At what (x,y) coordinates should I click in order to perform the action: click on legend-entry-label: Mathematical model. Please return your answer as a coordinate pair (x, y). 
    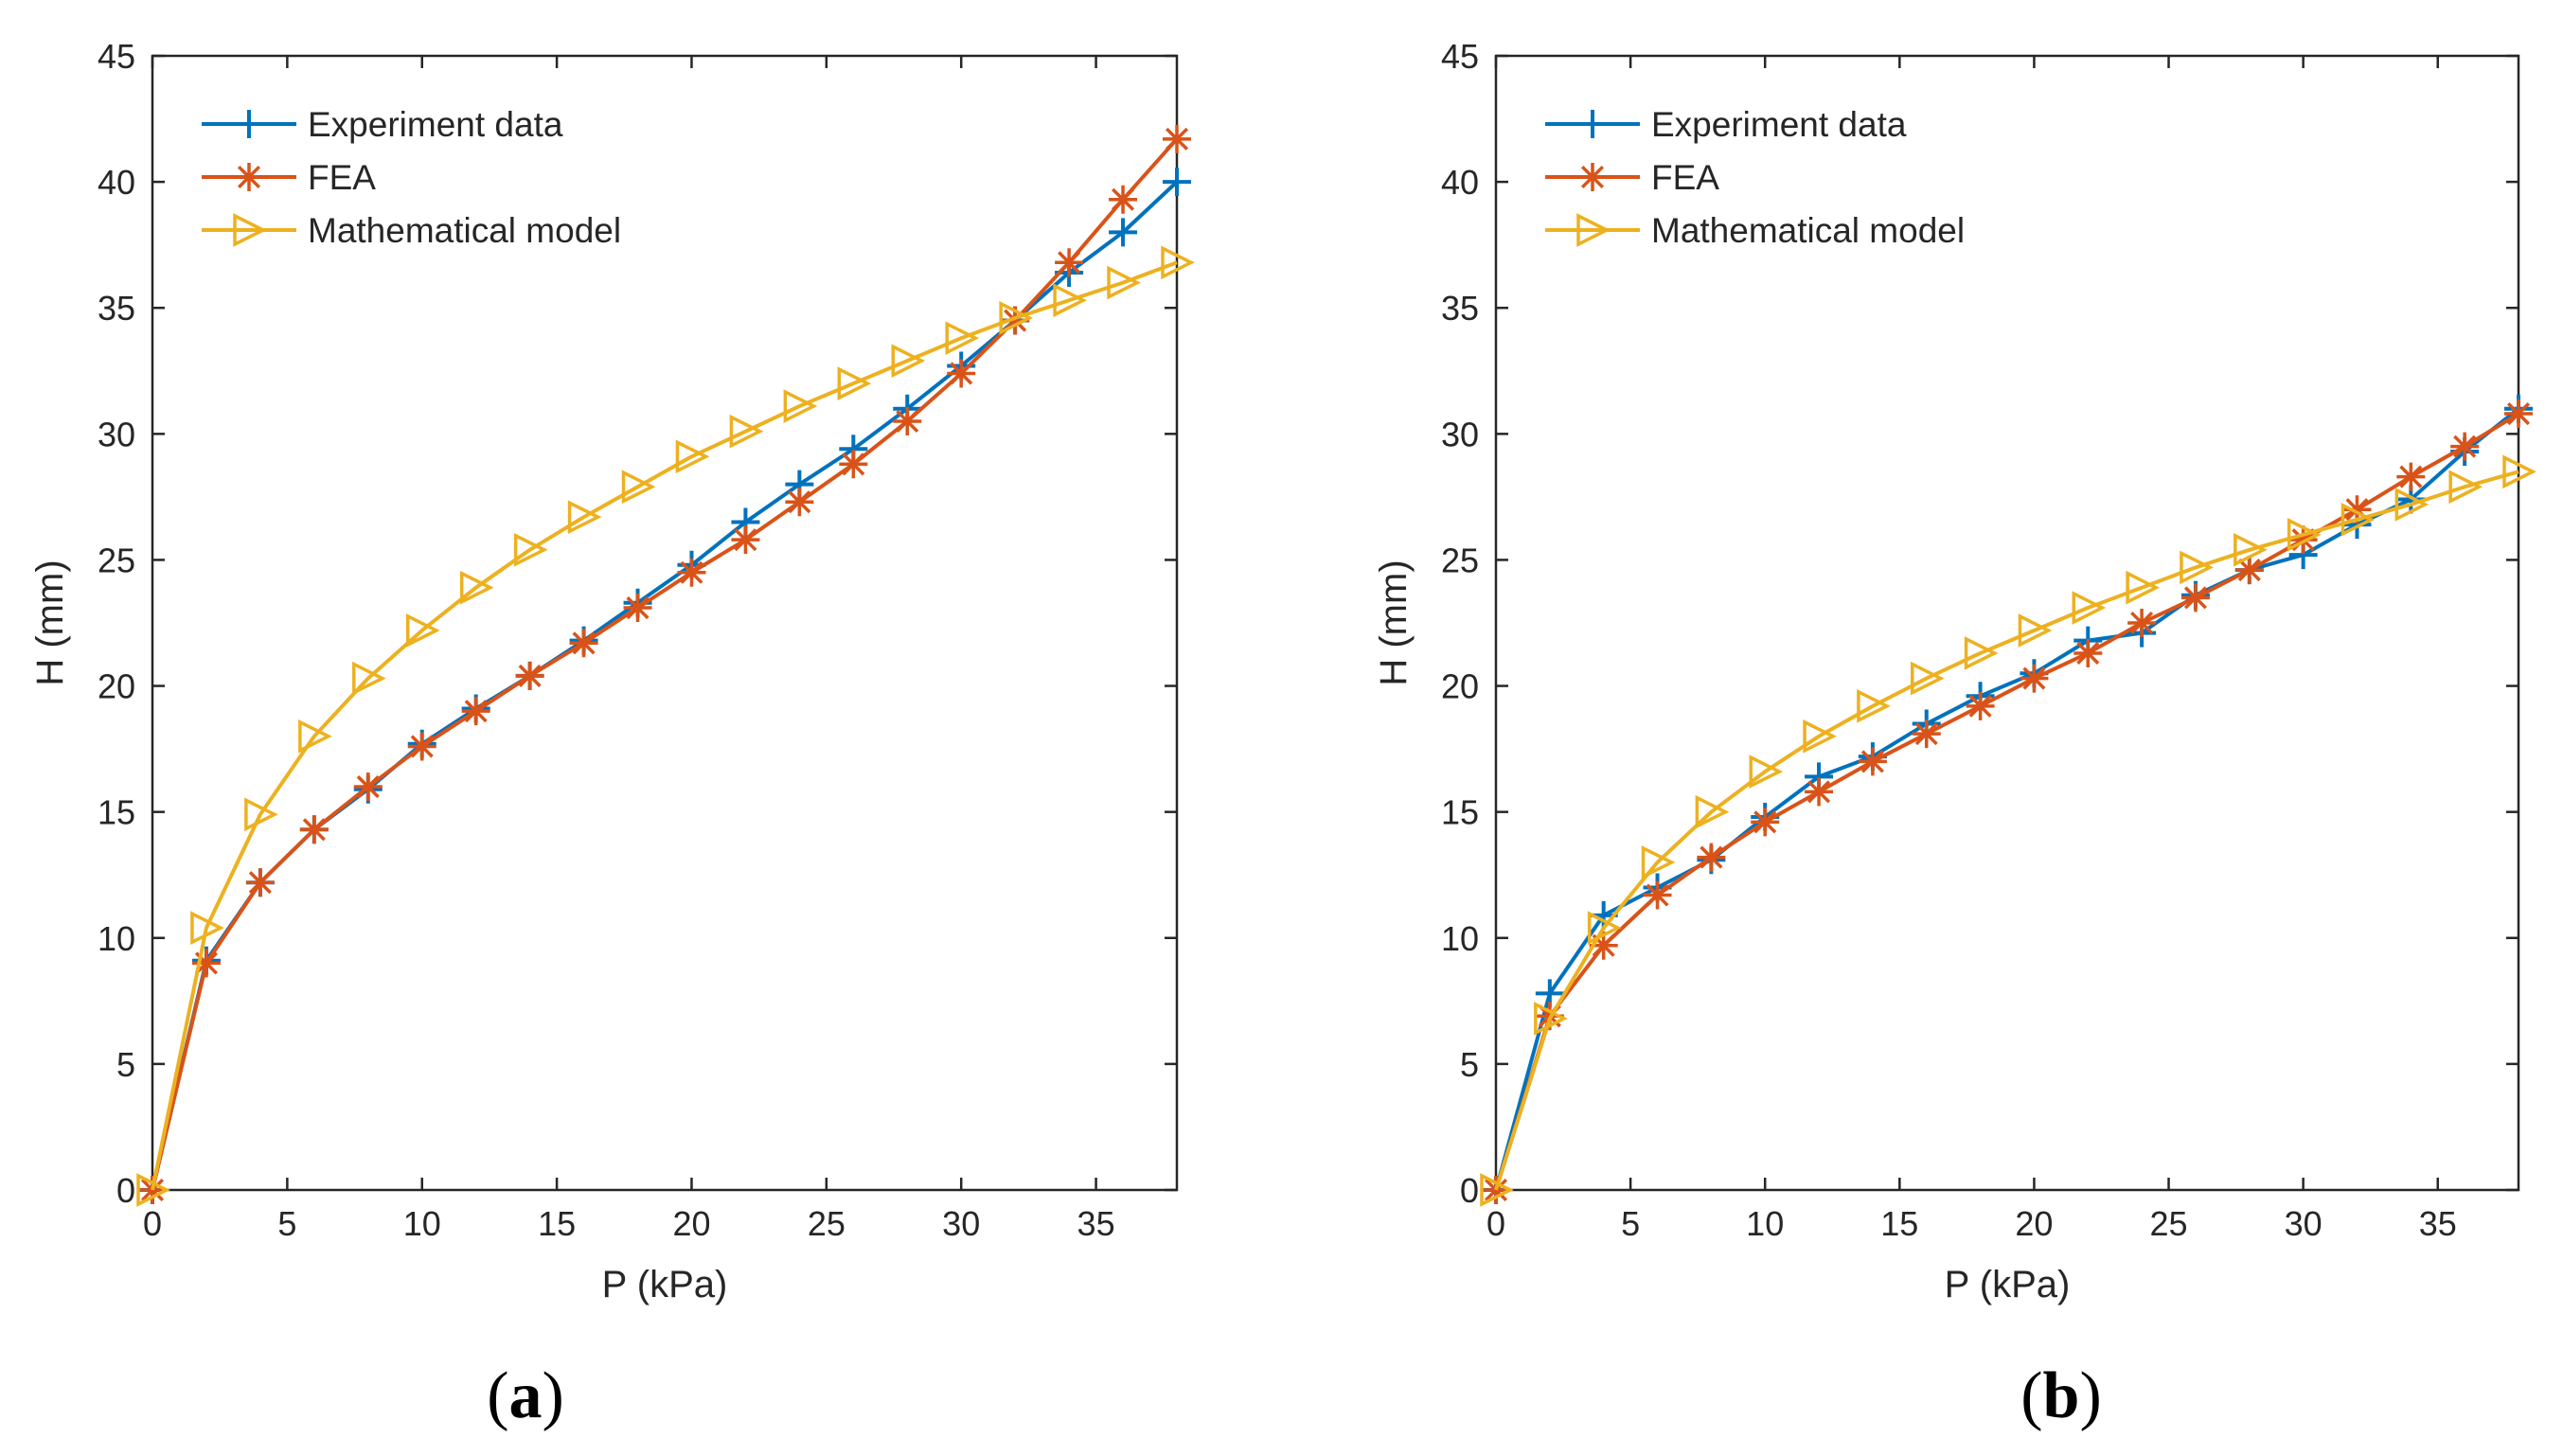
    Looking at the image, I should click on (465, 231).